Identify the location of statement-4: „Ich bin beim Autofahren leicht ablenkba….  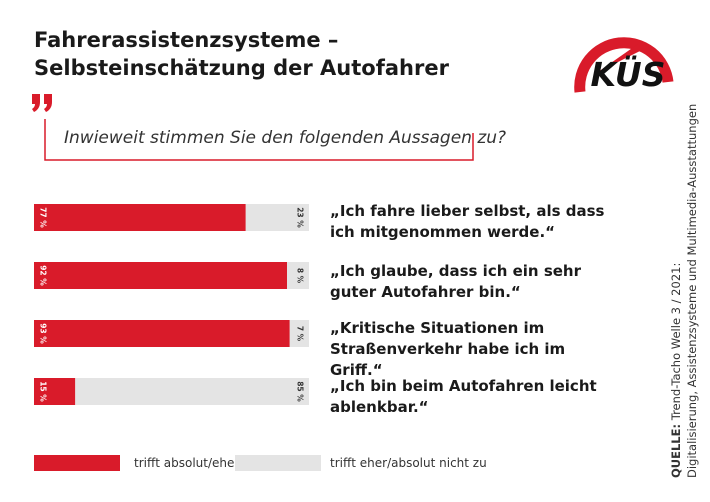
(470, 397).